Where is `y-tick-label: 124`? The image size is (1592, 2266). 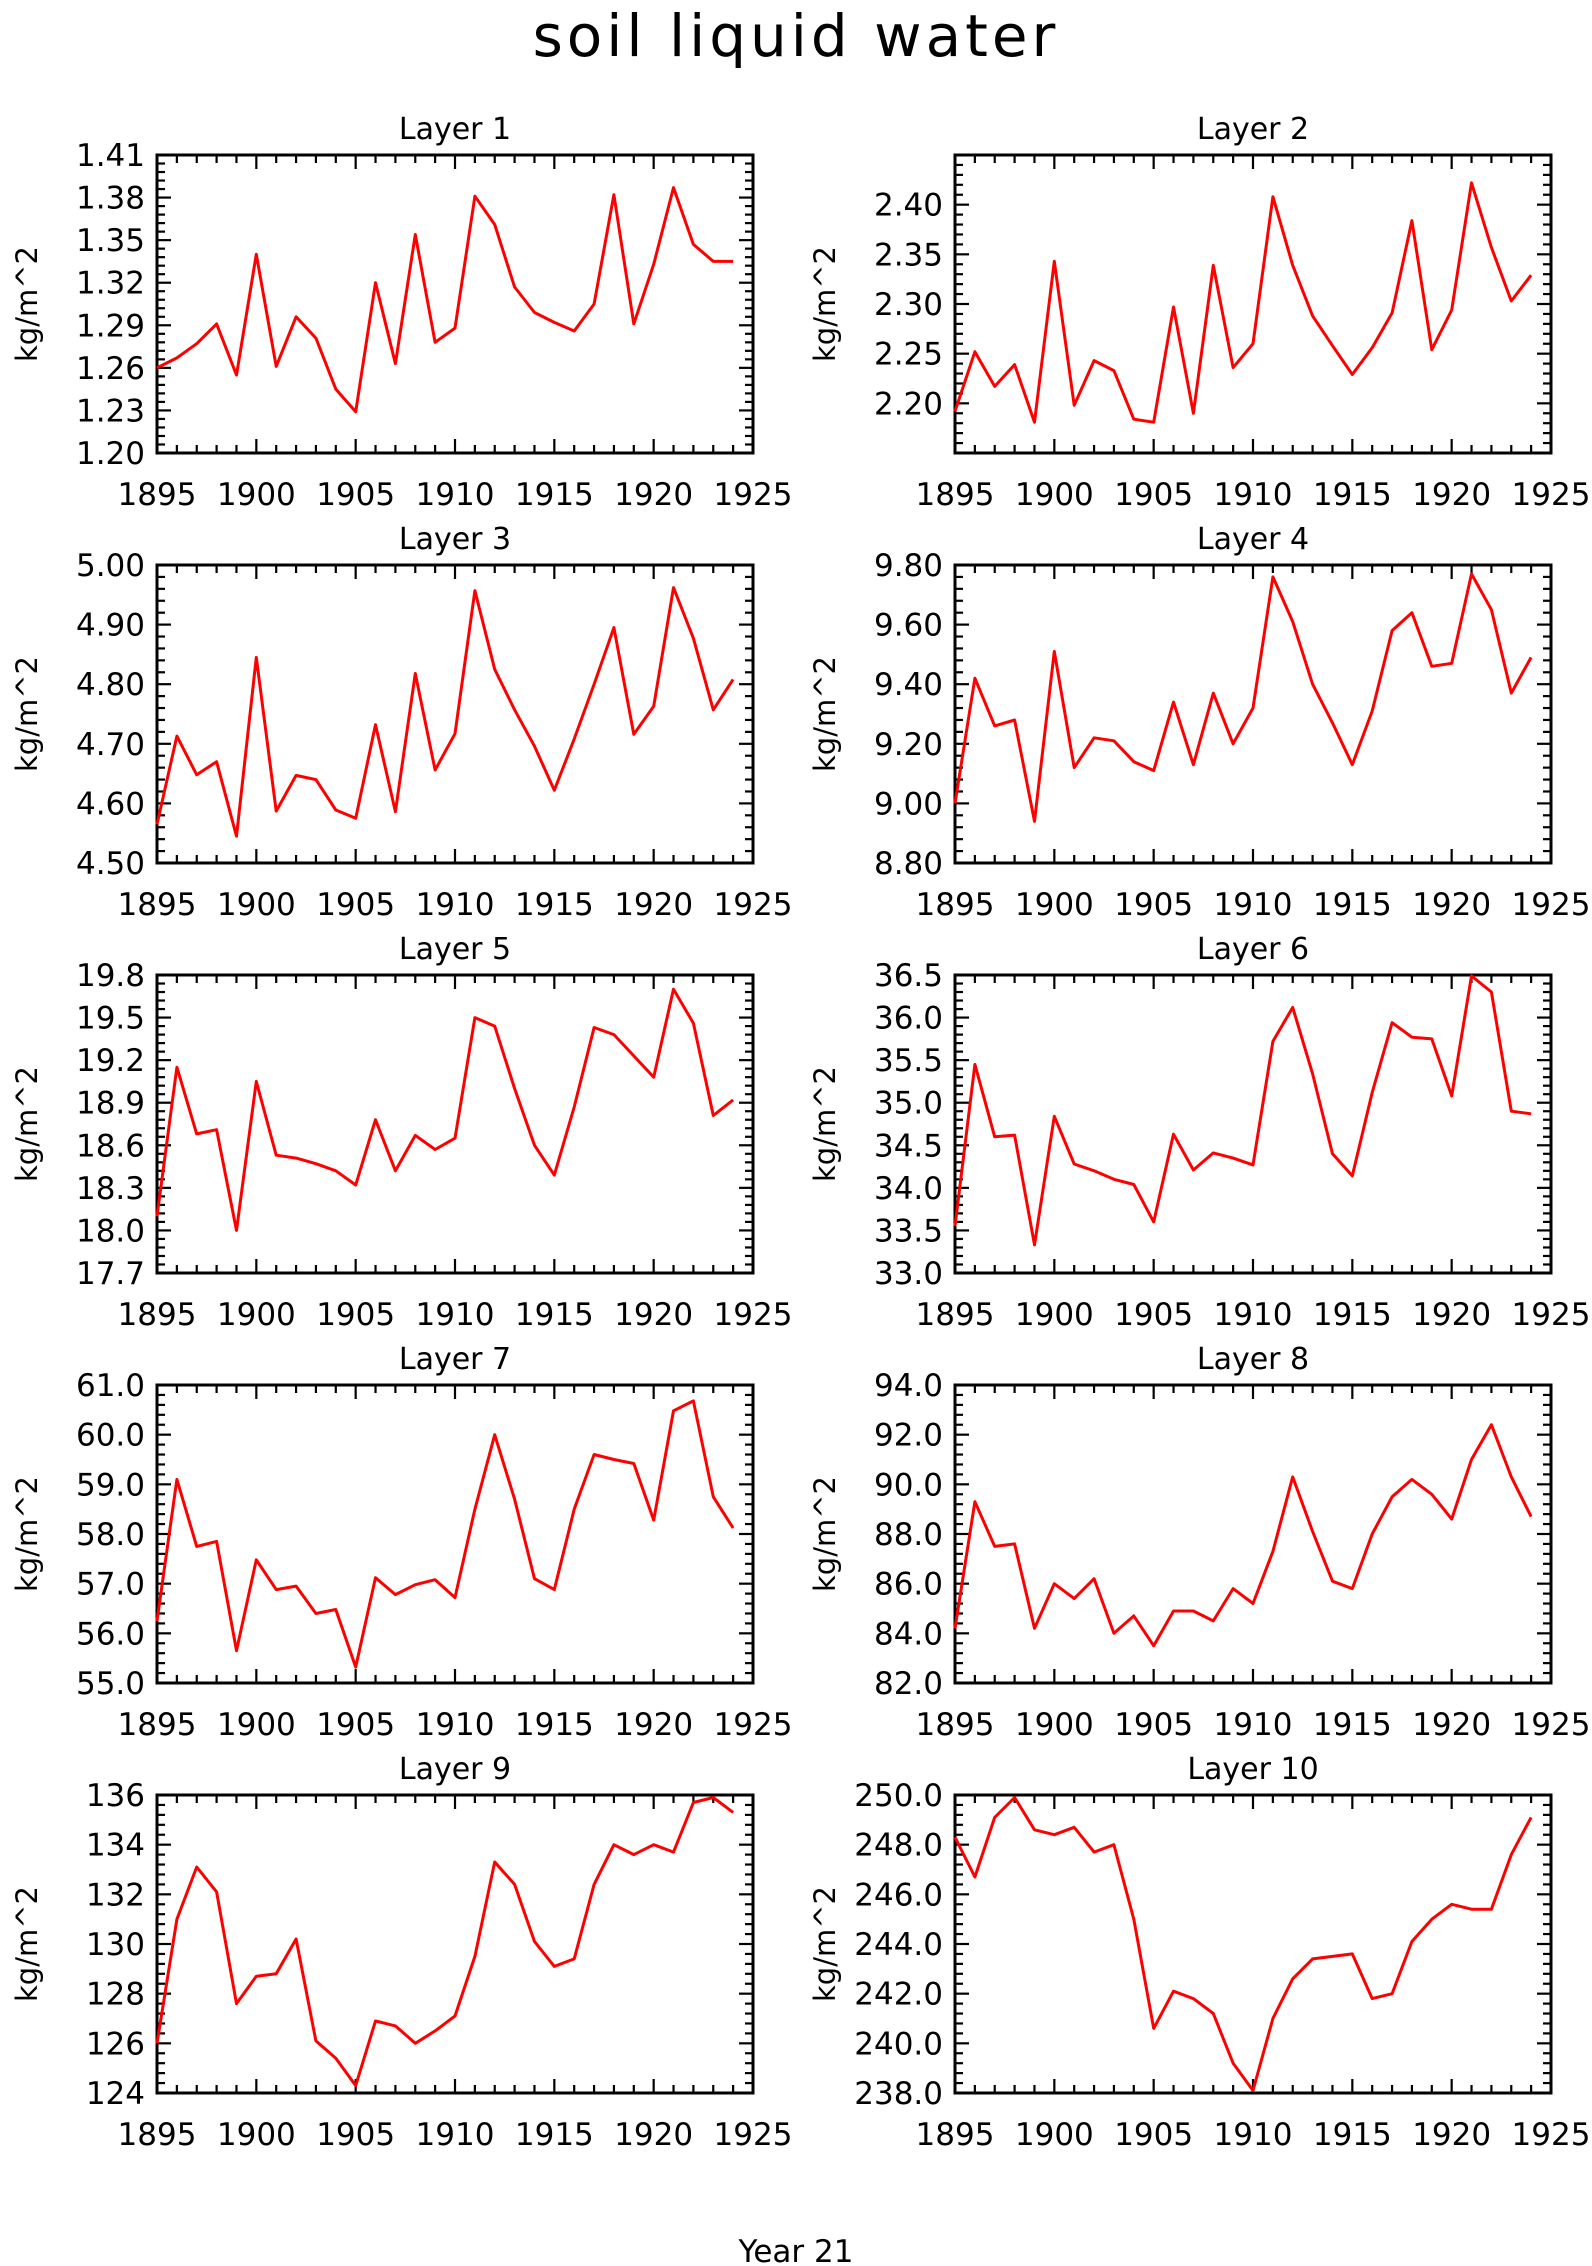 y-tick-label: 124 is located at coordinates (115, 2094).